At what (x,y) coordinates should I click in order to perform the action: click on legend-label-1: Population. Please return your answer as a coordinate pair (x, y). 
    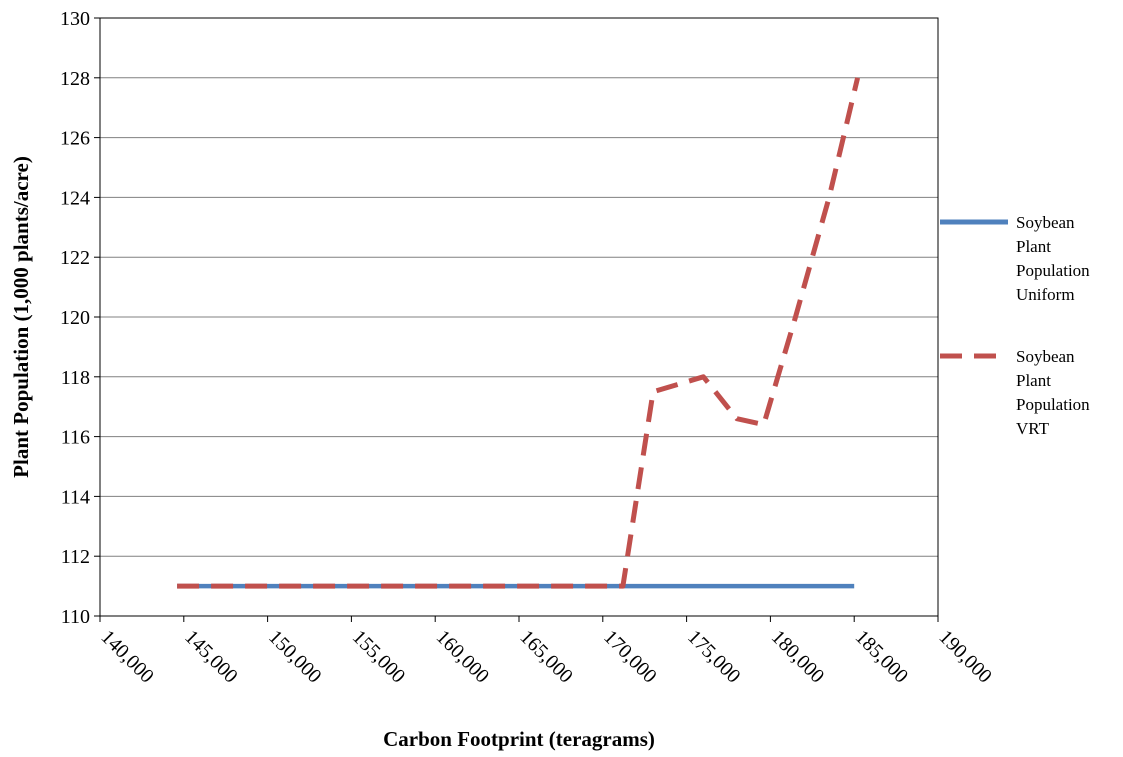
    Looking at the image, I should click on (1053, 270).